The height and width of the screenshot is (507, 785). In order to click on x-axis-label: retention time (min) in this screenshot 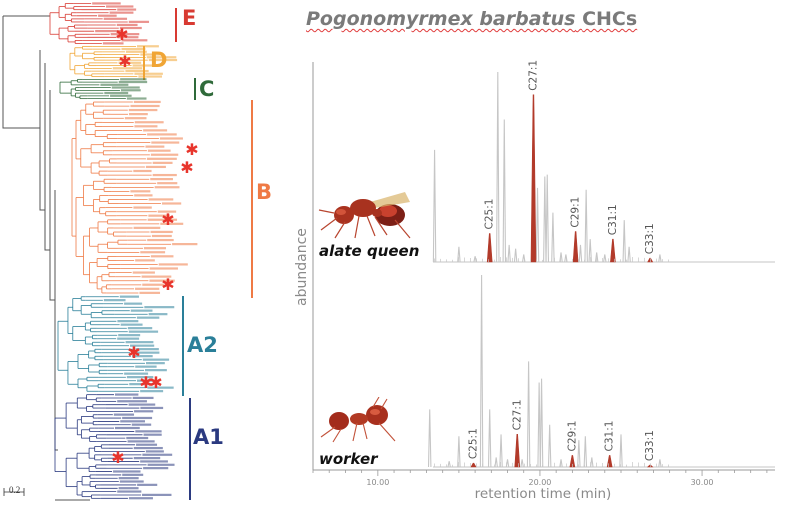, I will do `click(543, 494)`.